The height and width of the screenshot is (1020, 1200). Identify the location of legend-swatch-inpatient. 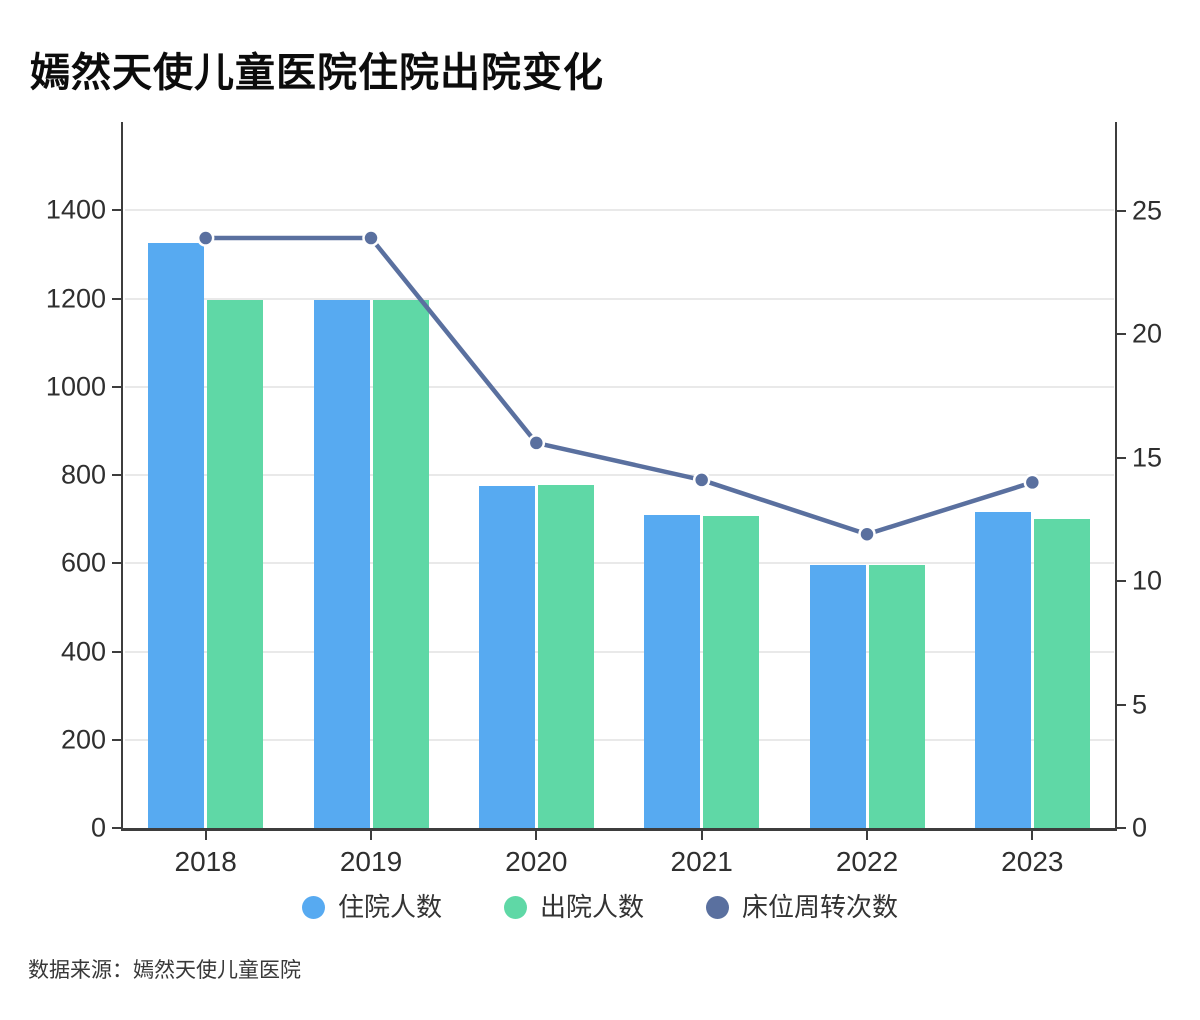
(313, 907).